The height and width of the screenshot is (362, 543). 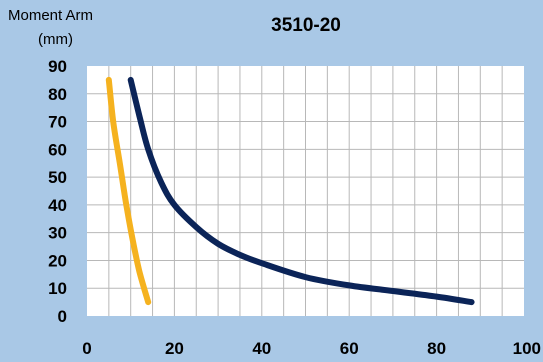 I want to click on y-tick-label: 80, so click(x=57, y=94).